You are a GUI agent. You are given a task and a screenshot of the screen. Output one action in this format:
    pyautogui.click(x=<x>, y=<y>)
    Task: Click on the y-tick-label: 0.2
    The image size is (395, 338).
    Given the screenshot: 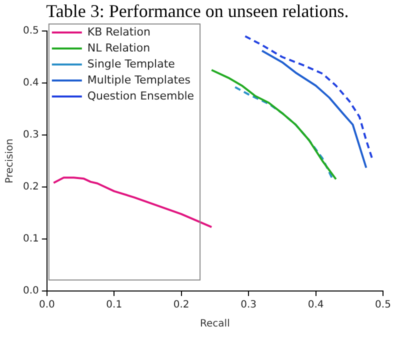 What is the action you would take?
    pyautogui.click(x=30, y=187)
    